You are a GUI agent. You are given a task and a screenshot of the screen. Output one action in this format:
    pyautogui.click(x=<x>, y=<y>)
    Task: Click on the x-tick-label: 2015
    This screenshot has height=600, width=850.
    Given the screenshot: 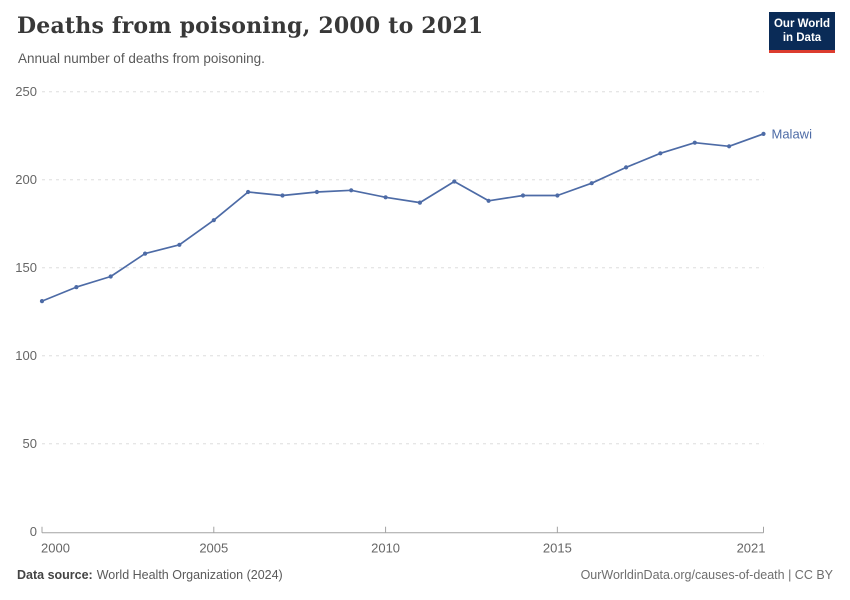 What is the action you would take?
    pyautogui.click(x=557, y=548)
    